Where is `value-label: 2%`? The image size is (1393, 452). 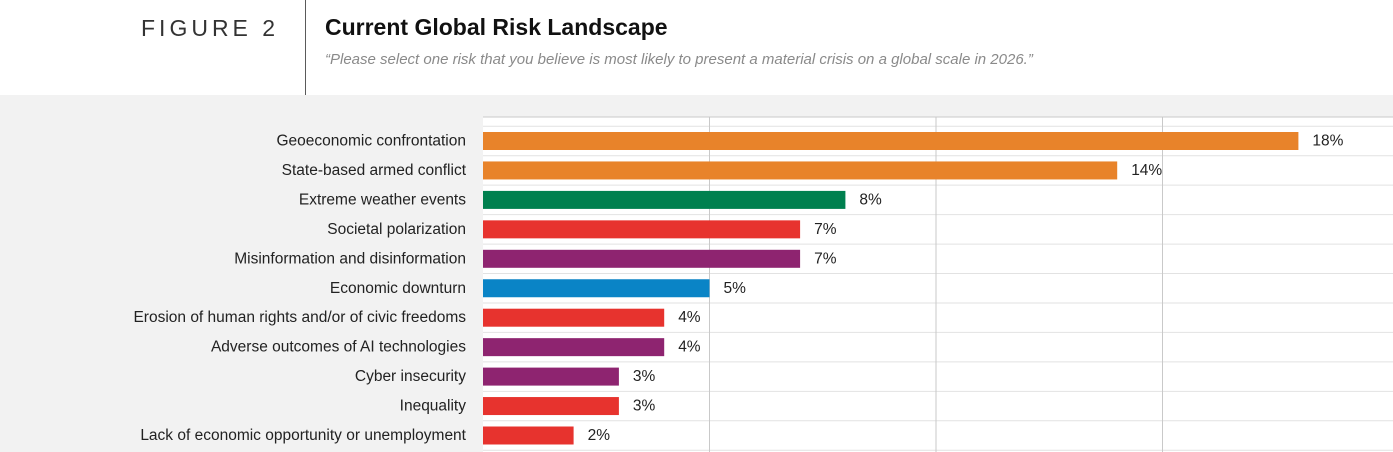
value-label: 2% is located at coordinates (599, 435).